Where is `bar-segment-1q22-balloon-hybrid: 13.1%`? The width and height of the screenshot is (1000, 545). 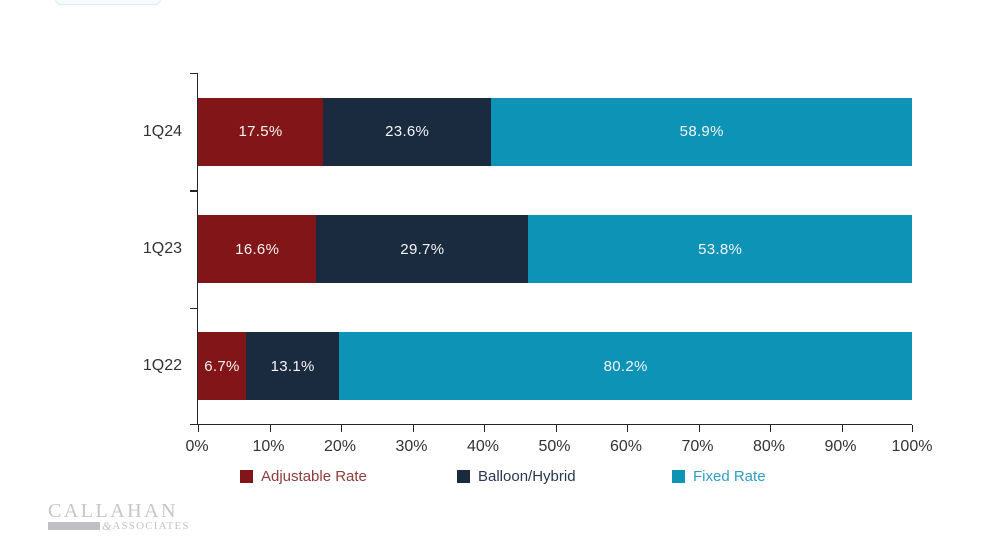 bar-segment-1q22-balloon-hybrid: 13.1% is located at coordinates (292, 366).